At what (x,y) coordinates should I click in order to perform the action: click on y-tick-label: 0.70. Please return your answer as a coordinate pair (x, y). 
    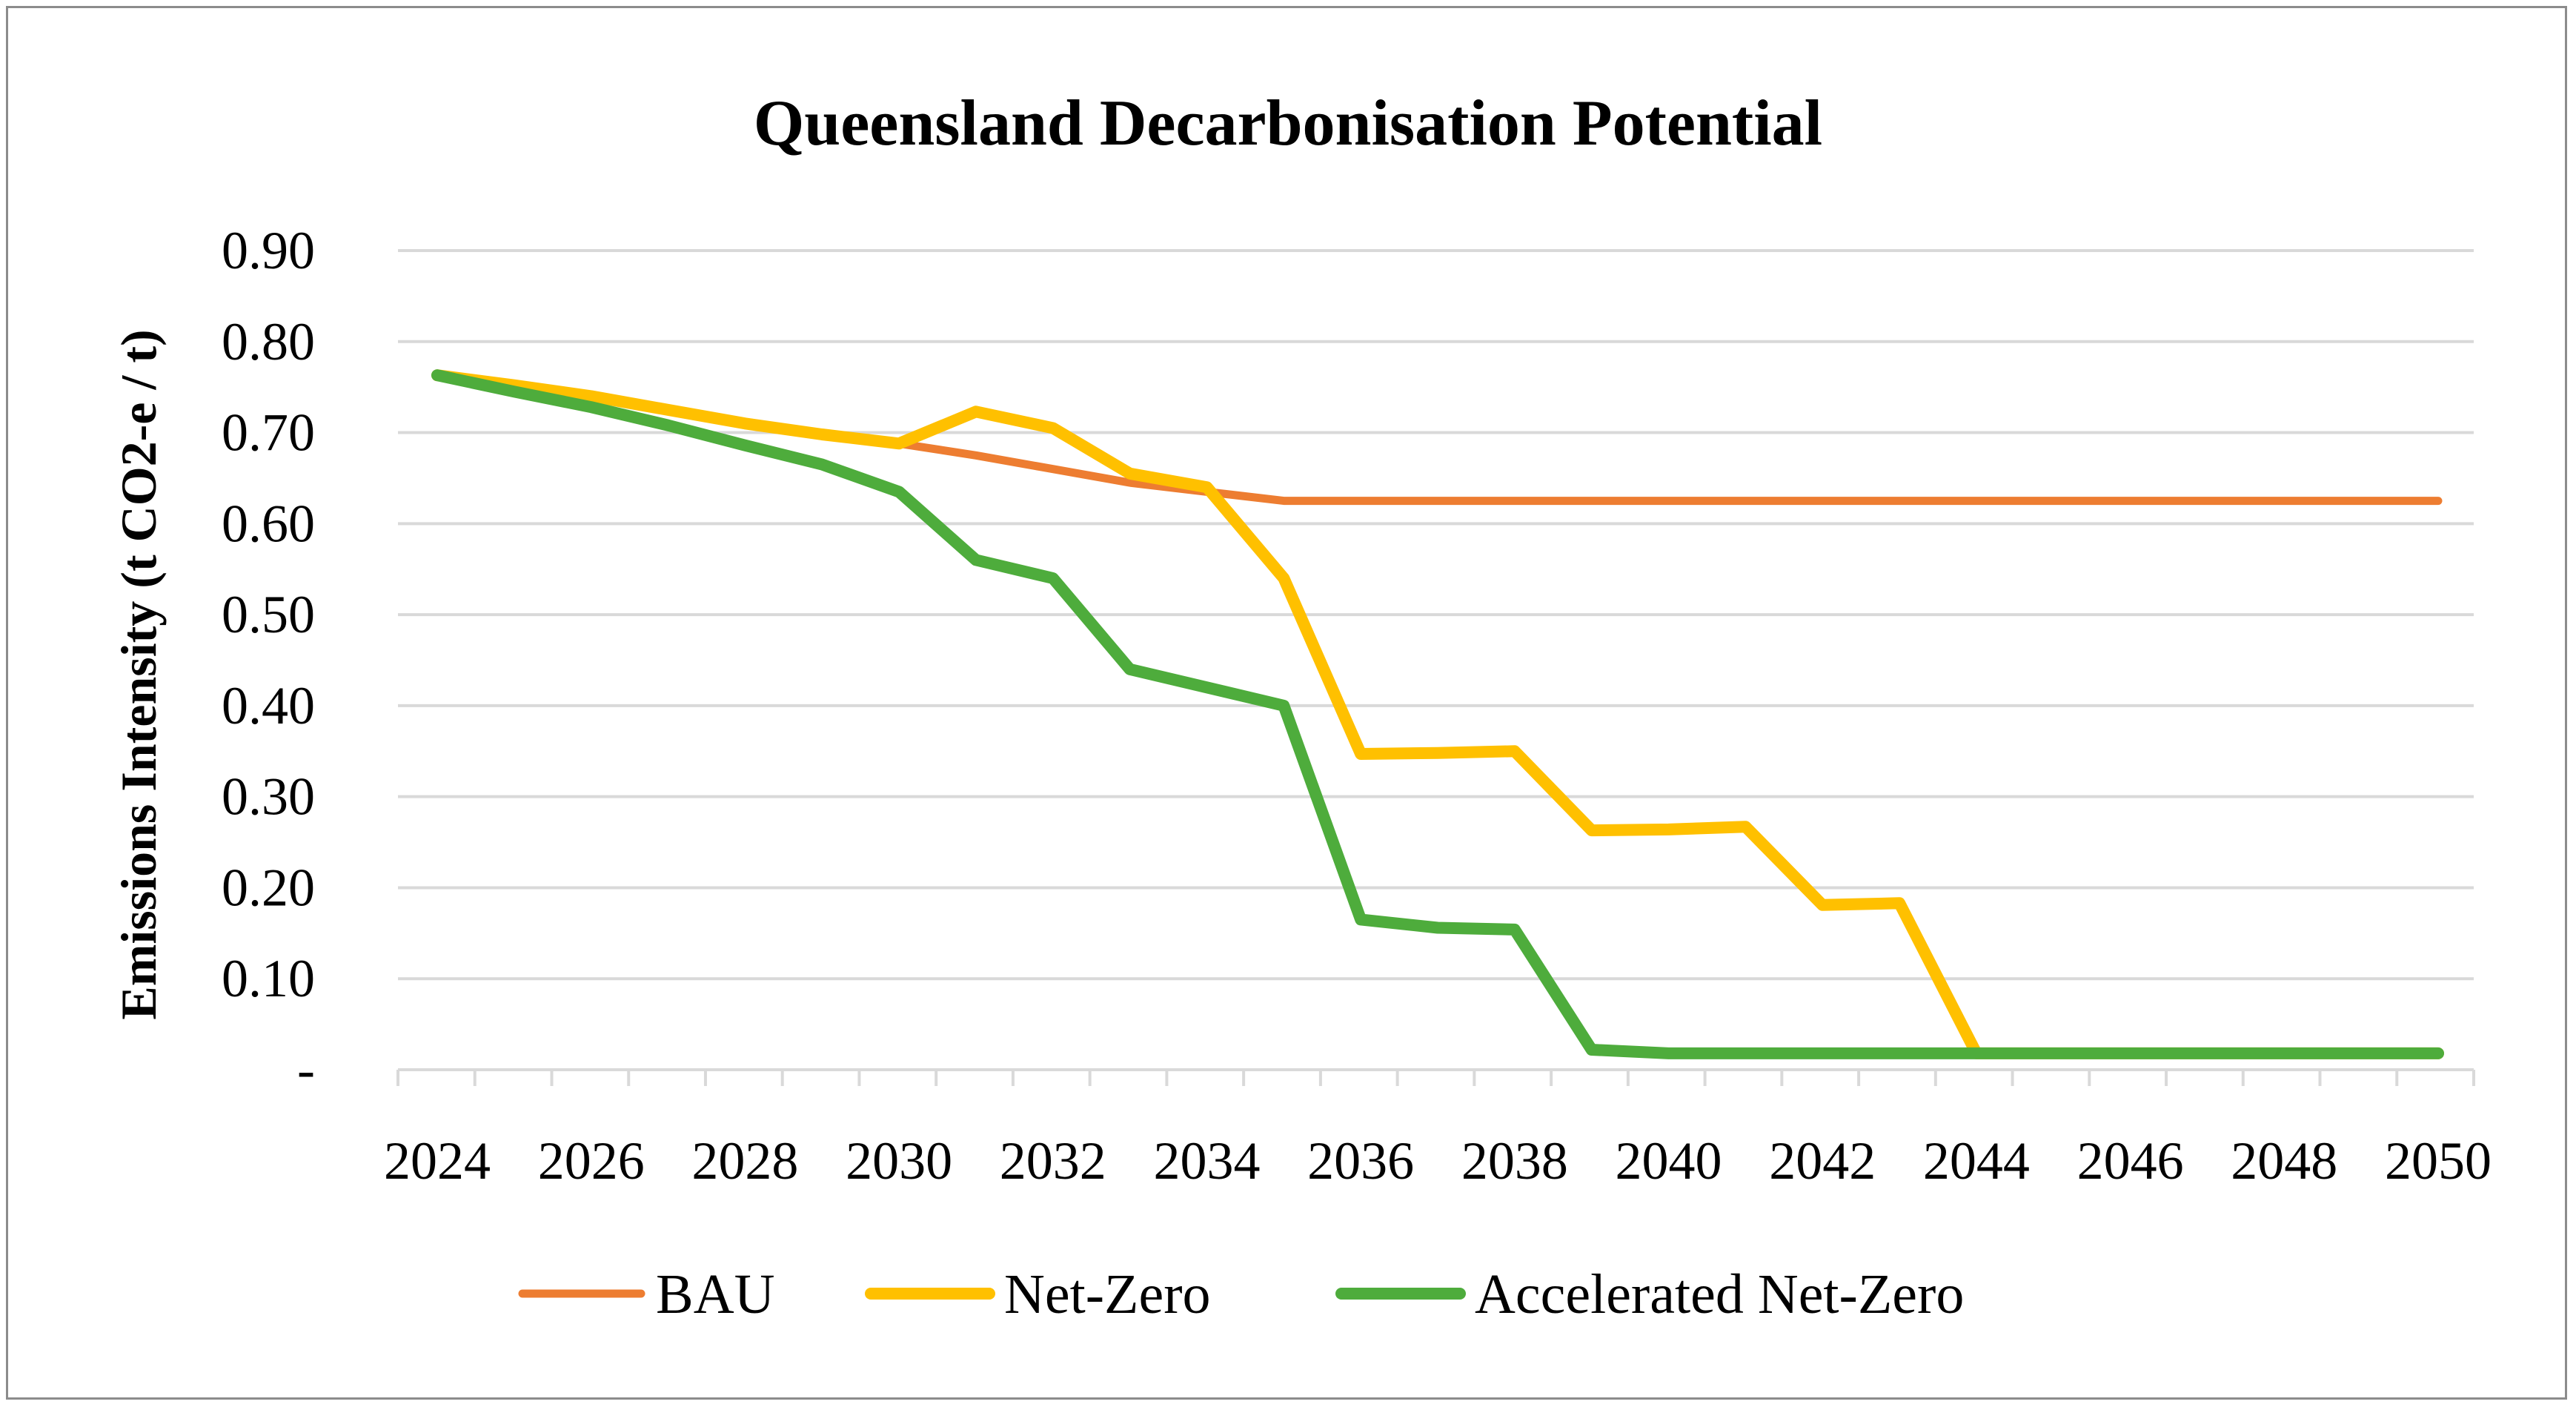
    Looking at the image, I should click on (268, 433).